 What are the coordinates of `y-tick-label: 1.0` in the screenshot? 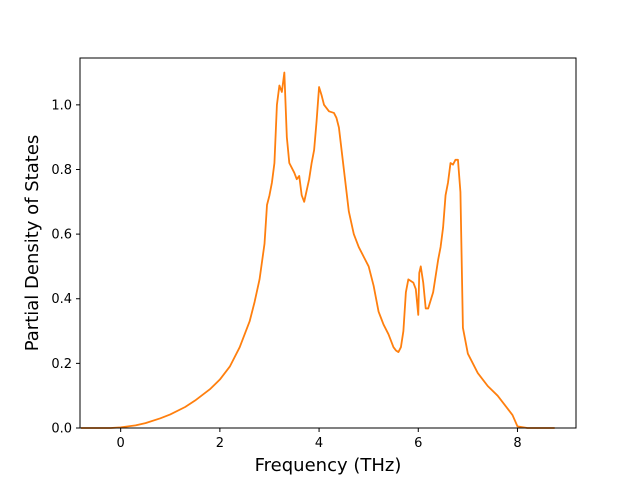 It's located at (61, 105).